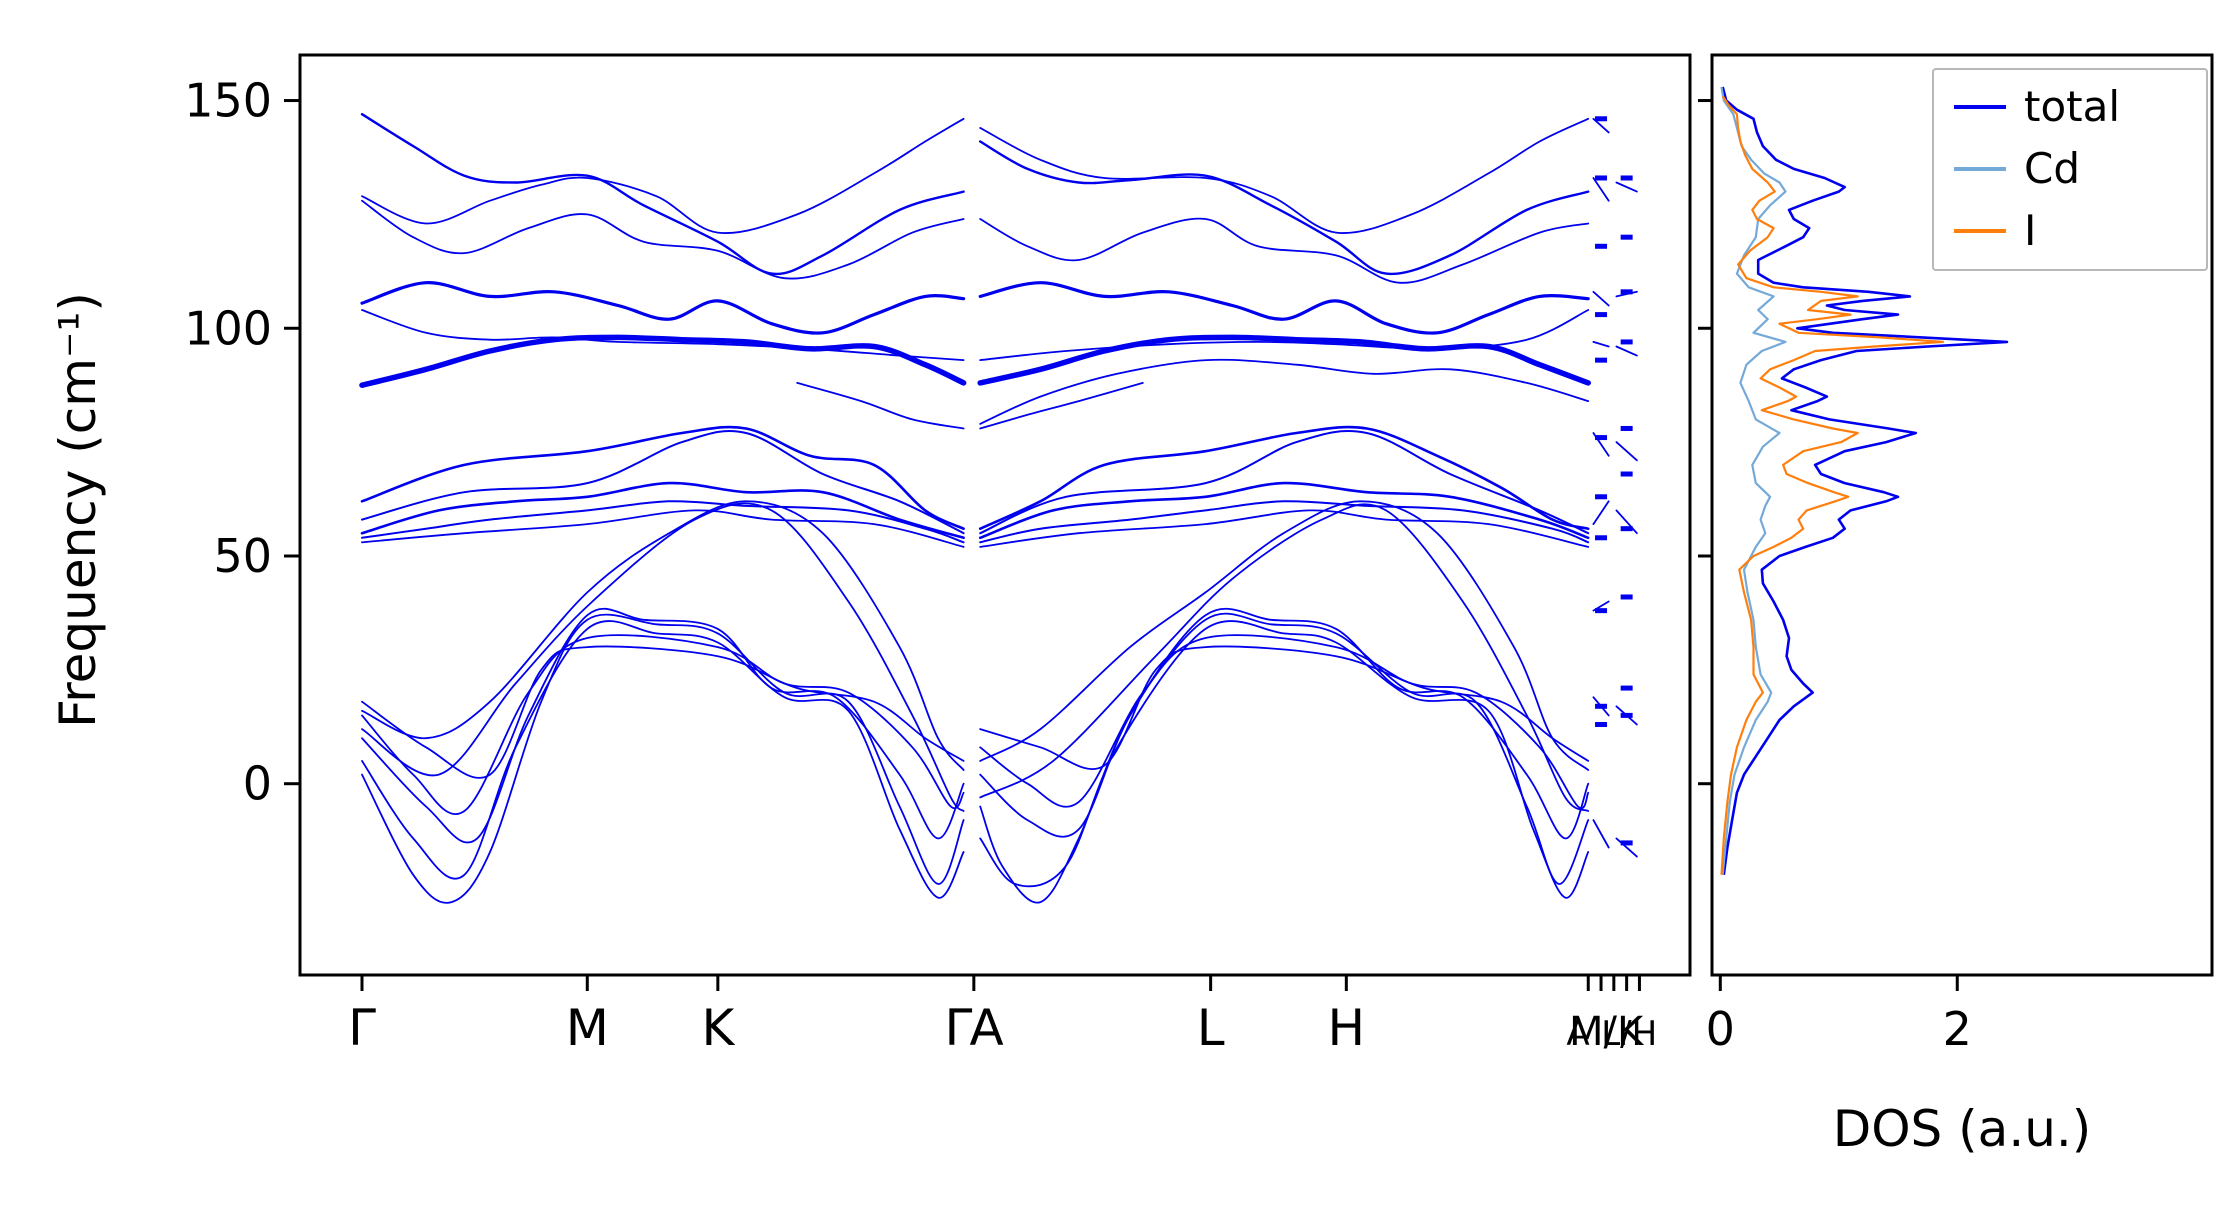  Describe the element at coordinates (242, 556) in the screenshot. I see `svg-text: 50` at that location.